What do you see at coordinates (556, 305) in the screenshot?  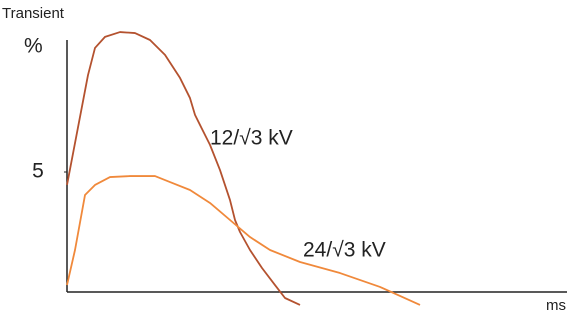 I see `x-axis-label: ms` at bounding box center [556, 305].